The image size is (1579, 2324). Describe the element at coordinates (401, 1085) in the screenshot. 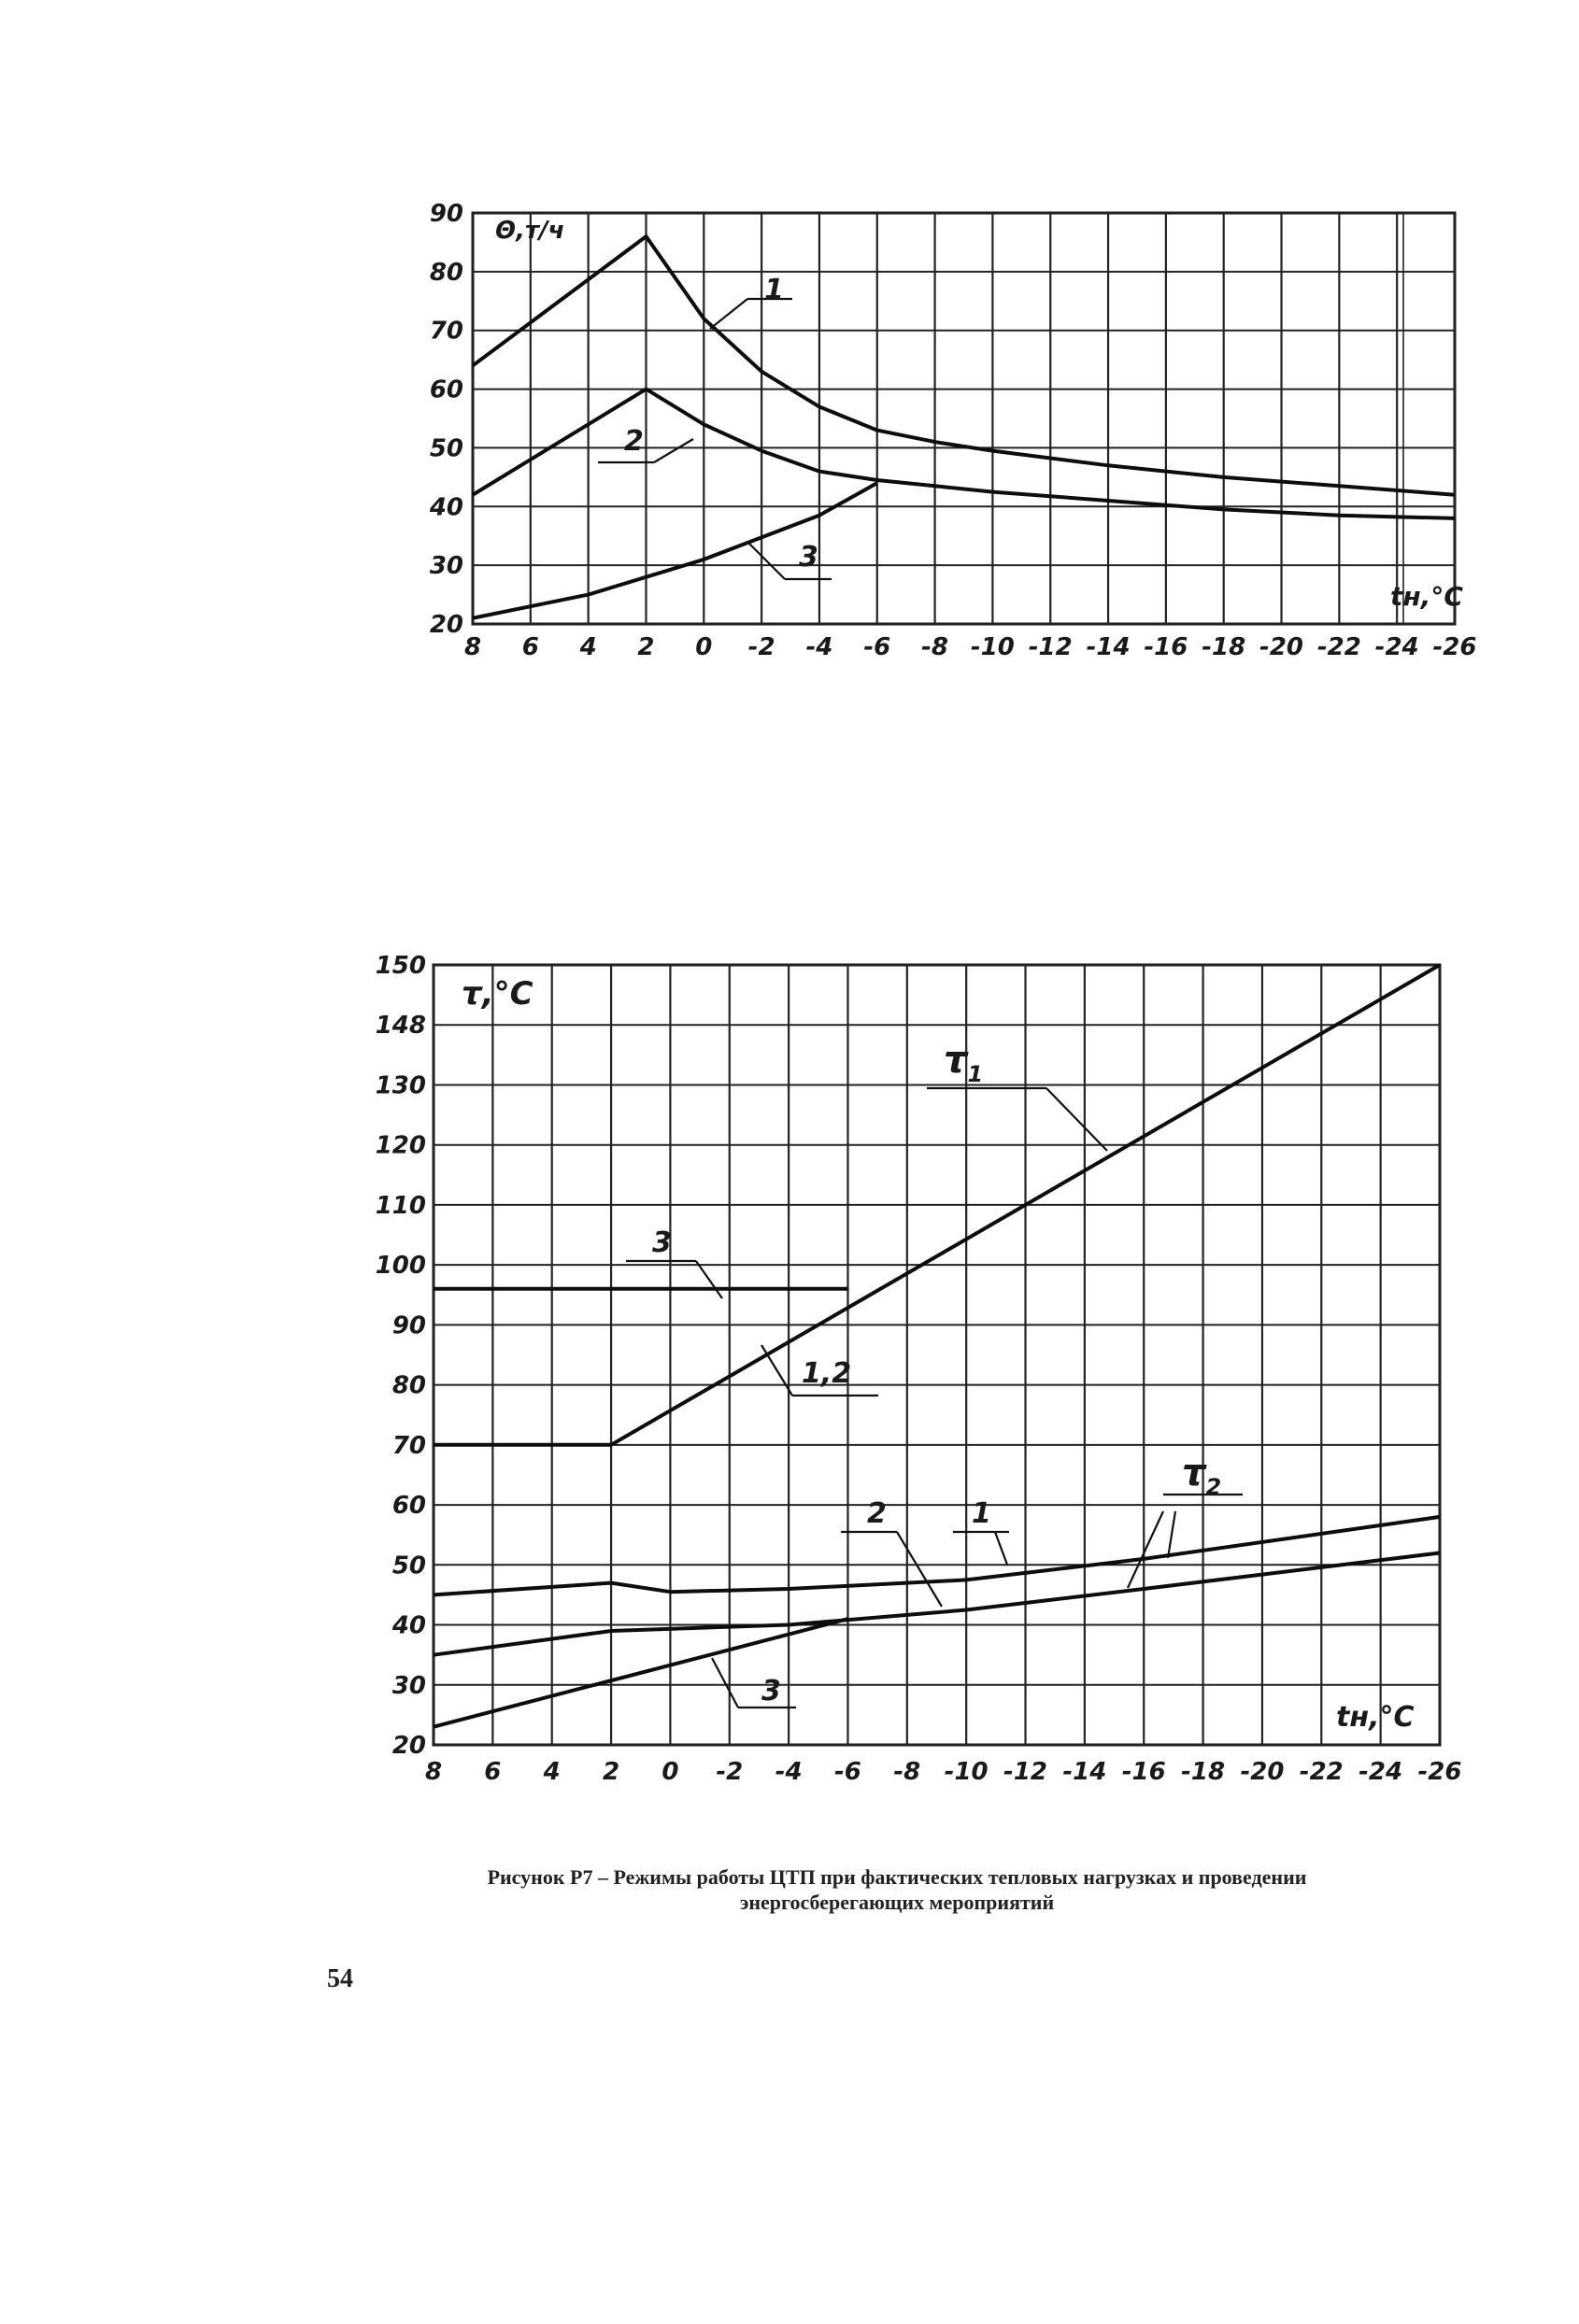

I see `y-tick-label: 130` at that location.